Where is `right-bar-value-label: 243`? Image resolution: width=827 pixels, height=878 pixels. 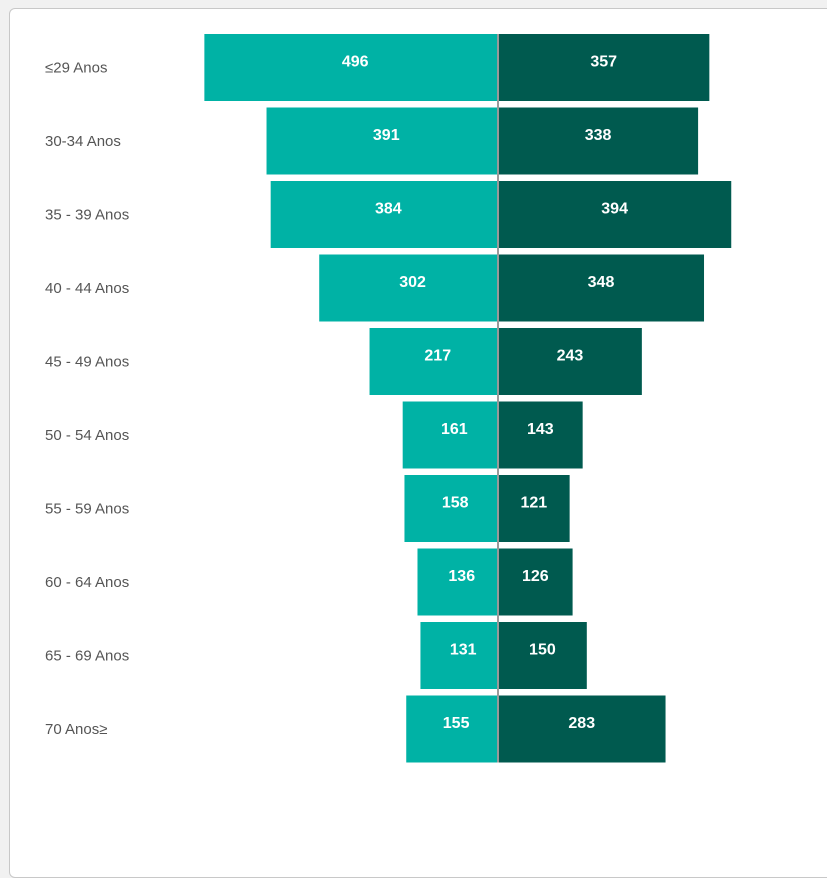
right-bar-value-label: 243 is located at coordinates (570, 356).